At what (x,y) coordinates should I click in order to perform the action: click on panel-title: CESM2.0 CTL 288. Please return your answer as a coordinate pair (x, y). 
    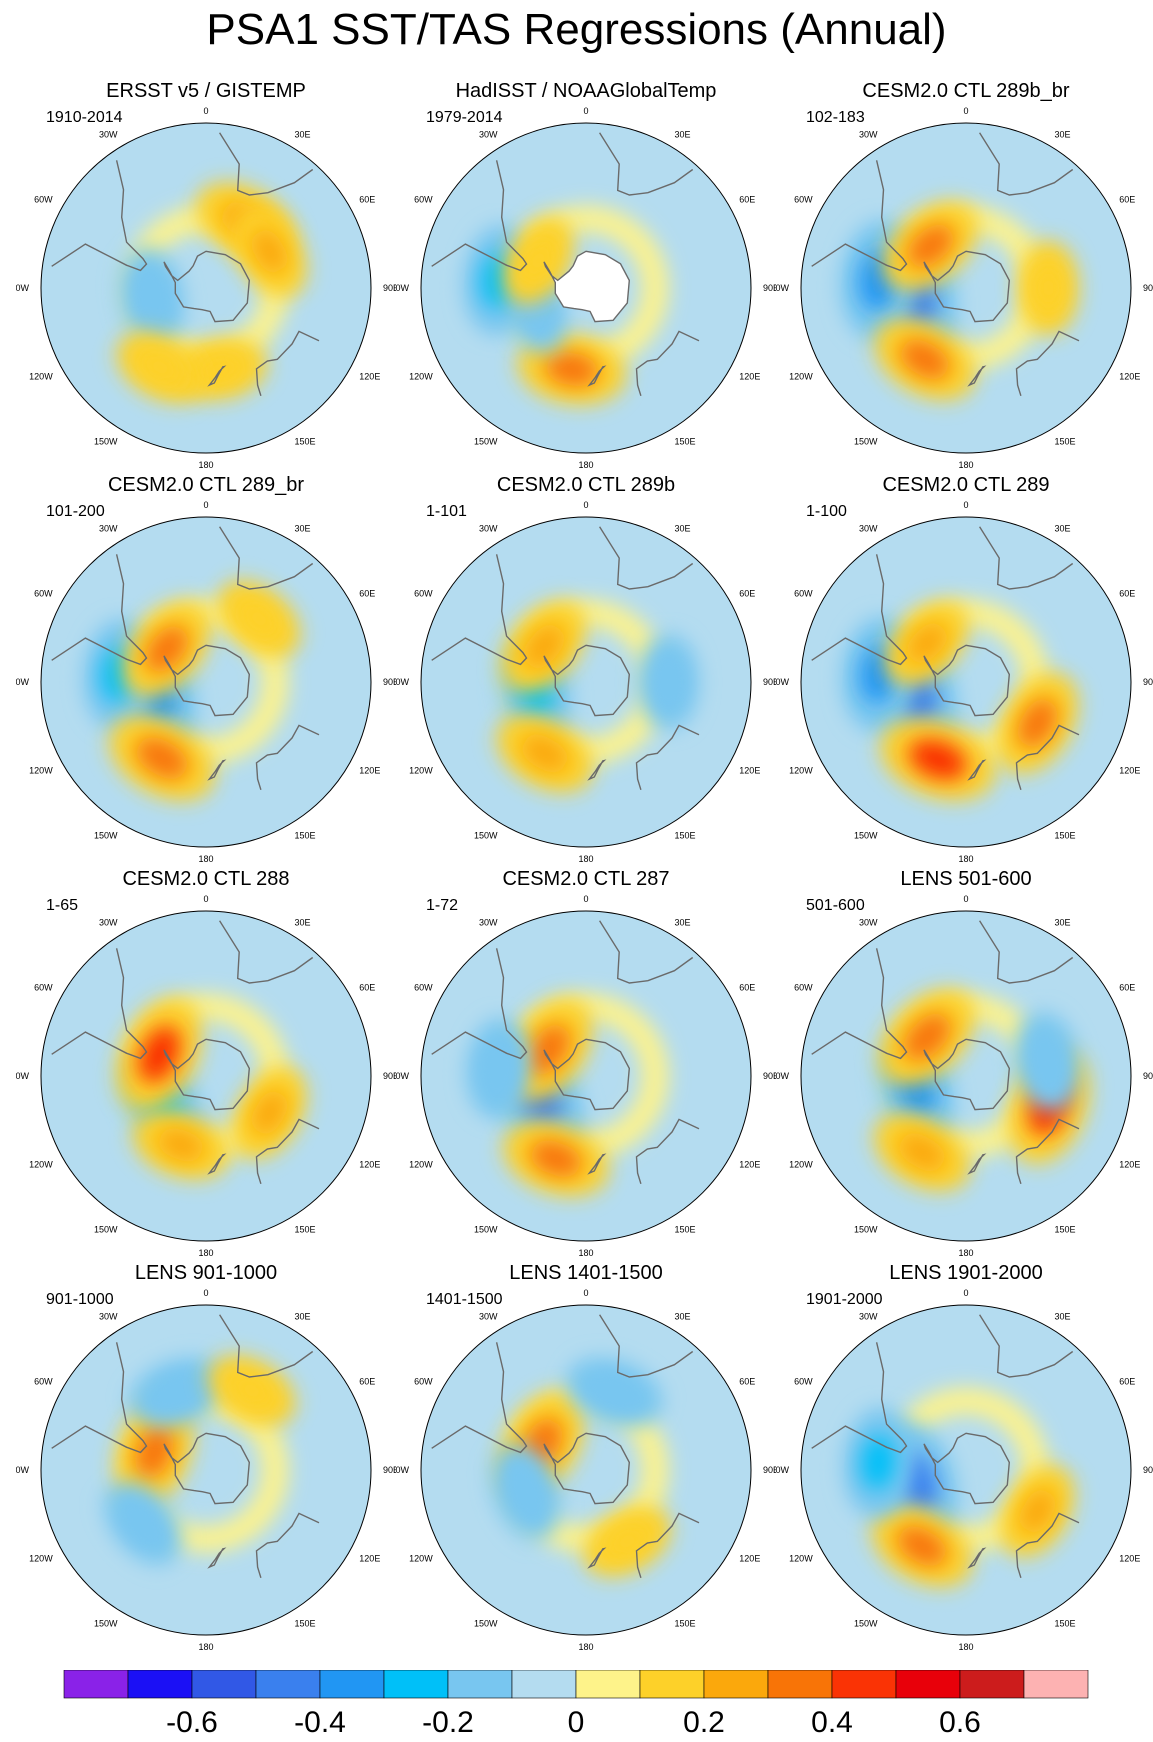
    Looking at the image, I should click on (206, 879).